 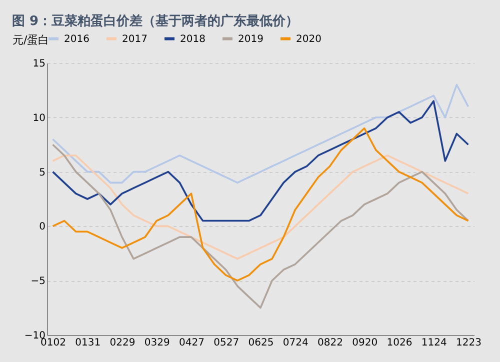 What do you see at coordinates (365, 343) in the screenshot?
I see `x-tick-label: 0920` at bounding box center [365, 343].